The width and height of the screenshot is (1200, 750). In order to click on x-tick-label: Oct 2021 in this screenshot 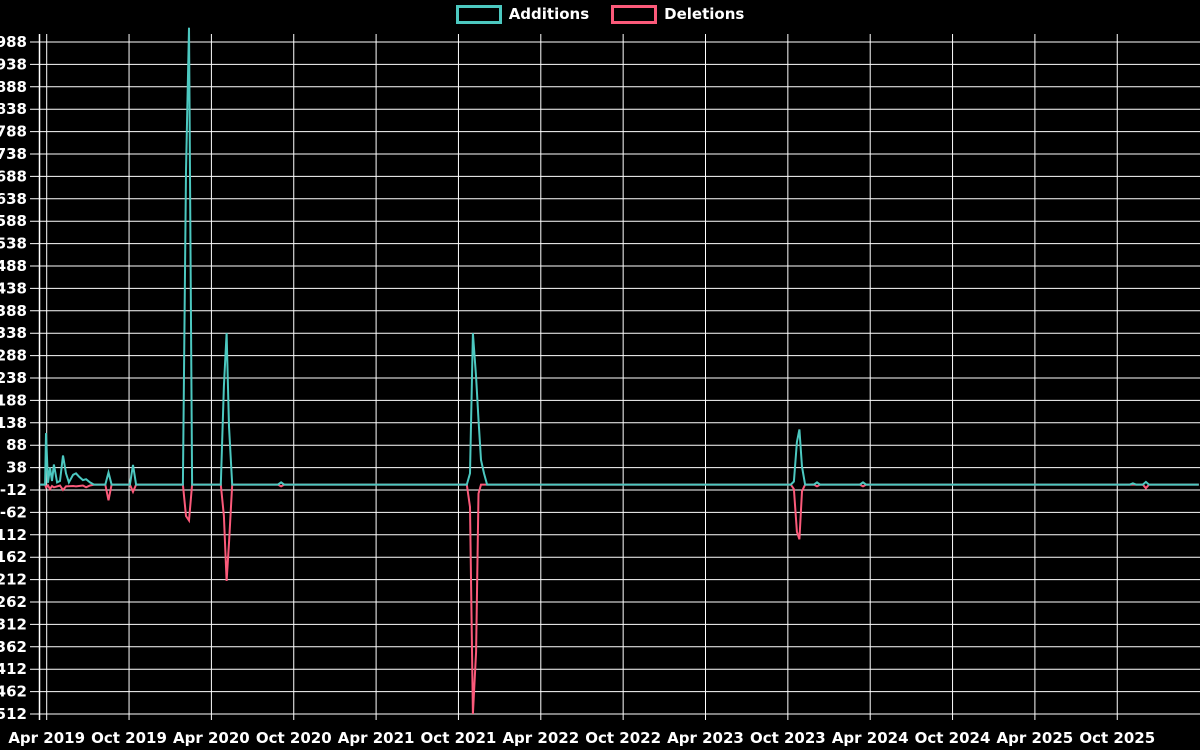, I will do `click(459, 738)`.